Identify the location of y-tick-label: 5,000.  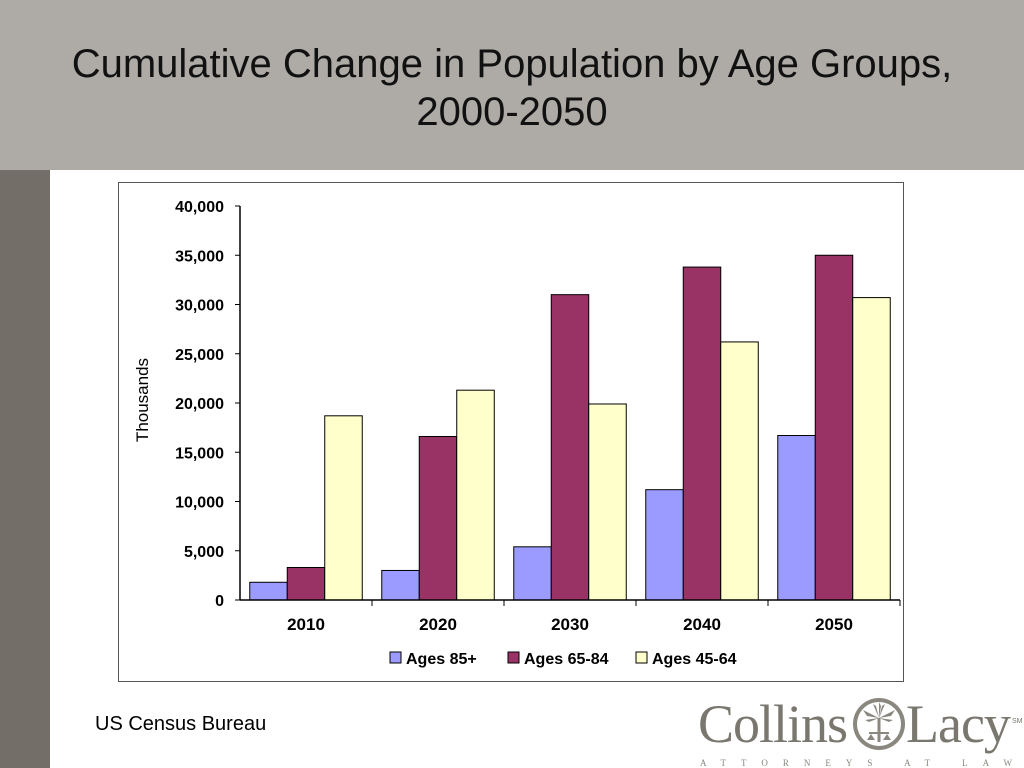
(204, 552).